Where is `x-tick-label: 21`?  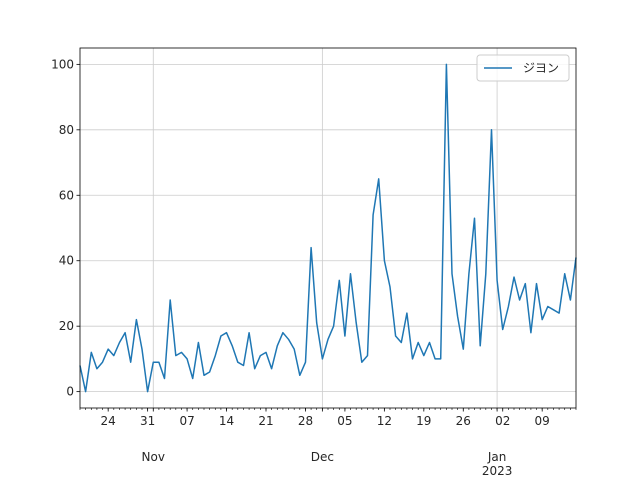 x-tick-label: 21 is located at coordinates (265, 421).